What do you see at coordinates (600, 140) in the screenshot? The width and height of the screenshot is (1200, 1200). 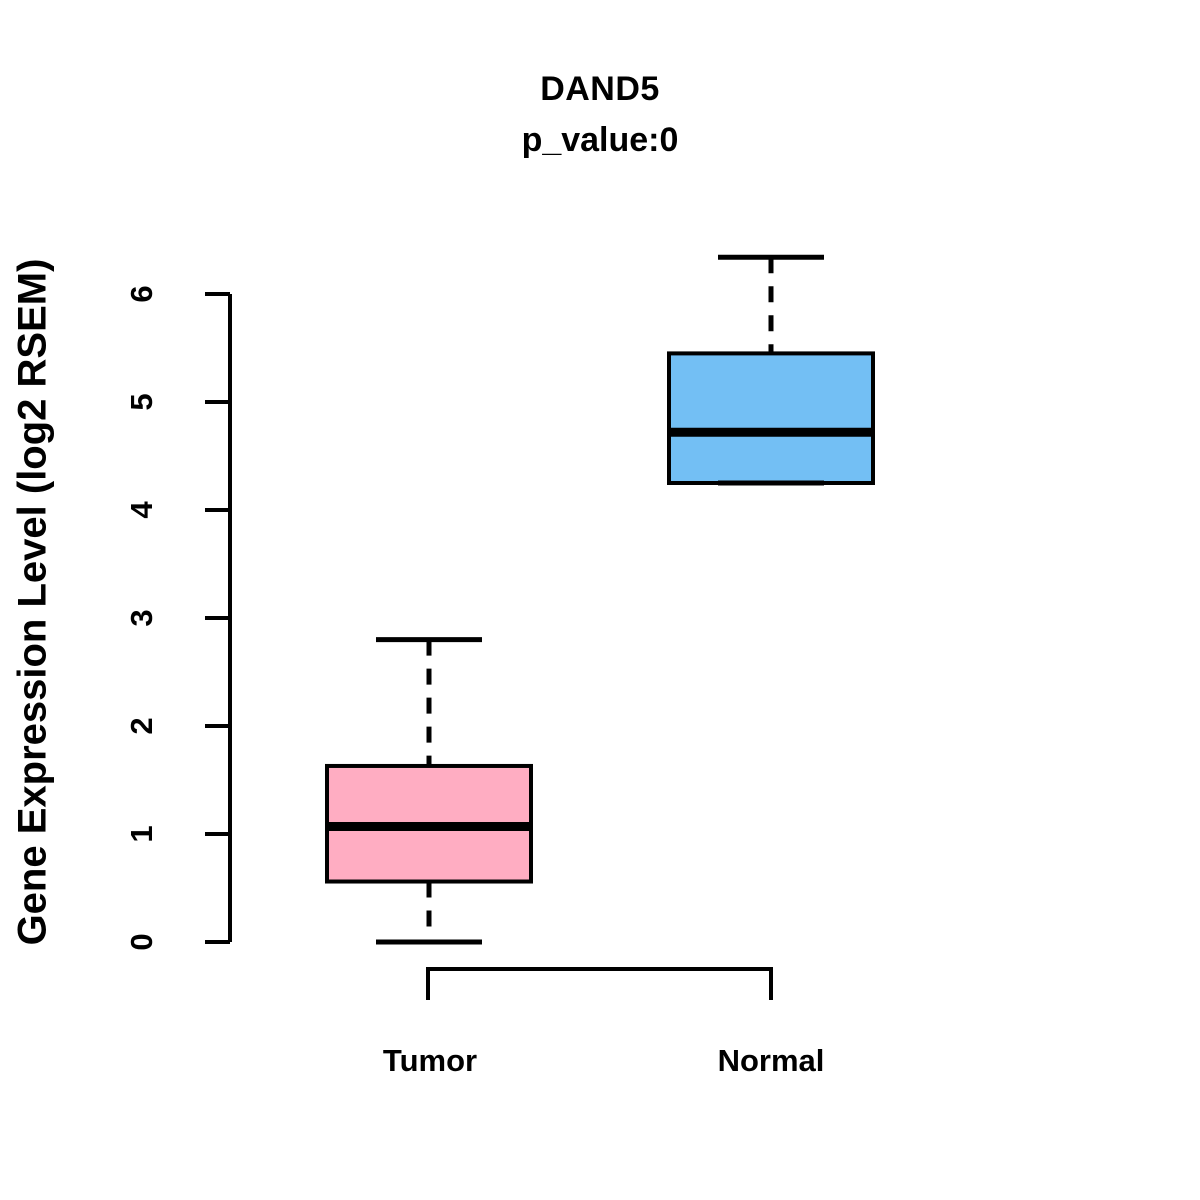 I see `chart-subtitle: p_value:0` at bounding box center [600, 140].